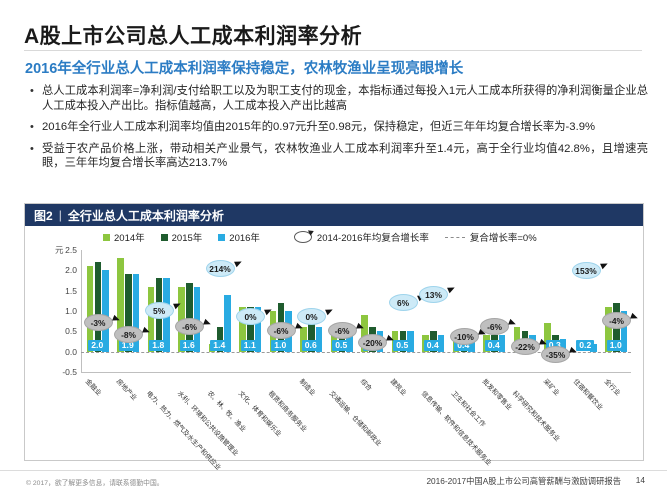 The width and height of the screenshot is (667, 500). I want to click on cagr-callout: -20%, so click(376, 342).